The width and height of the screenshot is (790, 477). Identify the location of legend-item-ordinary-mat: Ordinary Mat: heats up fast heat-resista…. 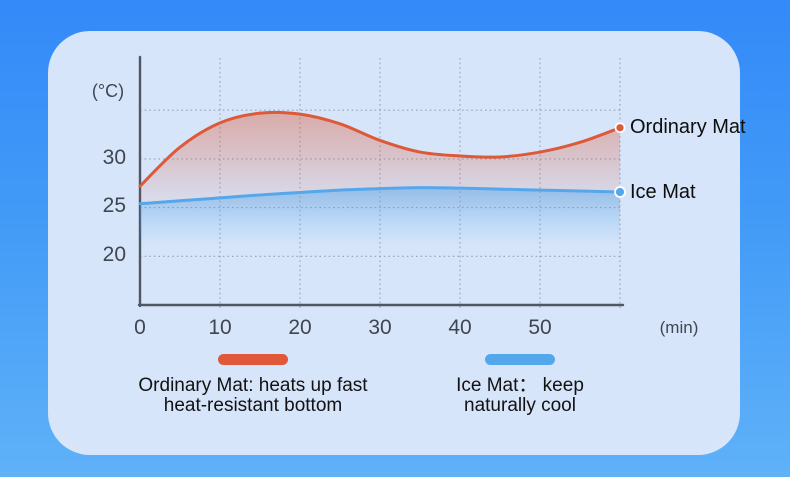
(253, 385).